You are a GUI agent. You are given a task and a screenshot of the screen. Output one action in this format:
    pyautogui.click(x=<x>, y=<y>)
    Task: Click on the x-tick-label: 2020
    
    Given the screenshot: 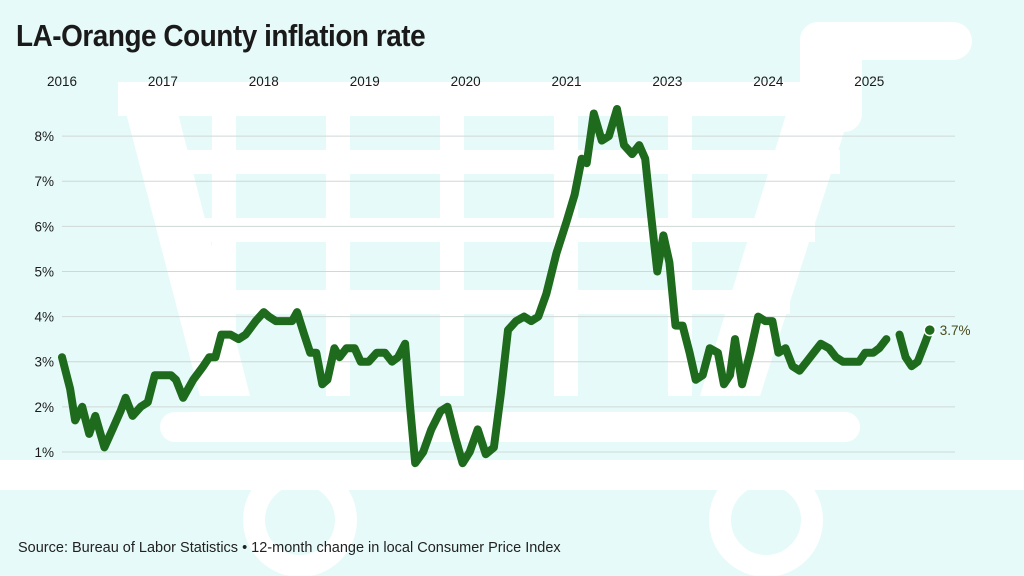 What is the action you would take?
    pyautogui.click(x=466, y=81)
    